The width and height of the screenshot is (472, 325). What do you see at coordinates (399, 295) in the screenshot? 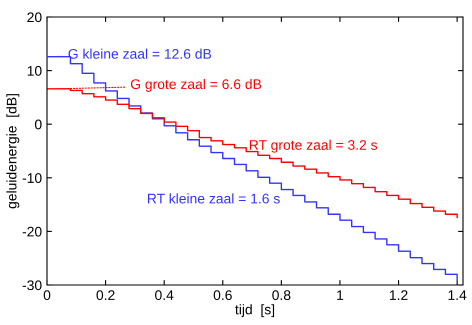
I see `x-tick-label: 1.2` at bounding box center [399, 295].